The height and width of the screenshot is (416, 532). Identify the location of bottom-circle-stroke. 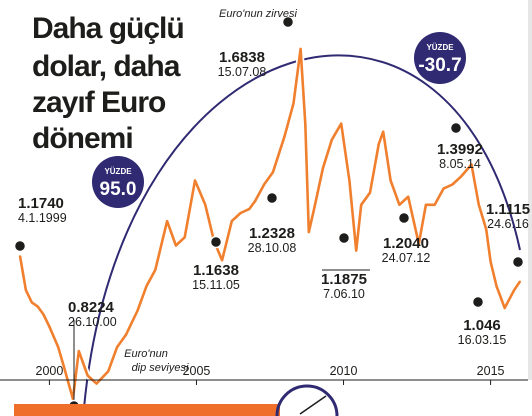
(313, 405).